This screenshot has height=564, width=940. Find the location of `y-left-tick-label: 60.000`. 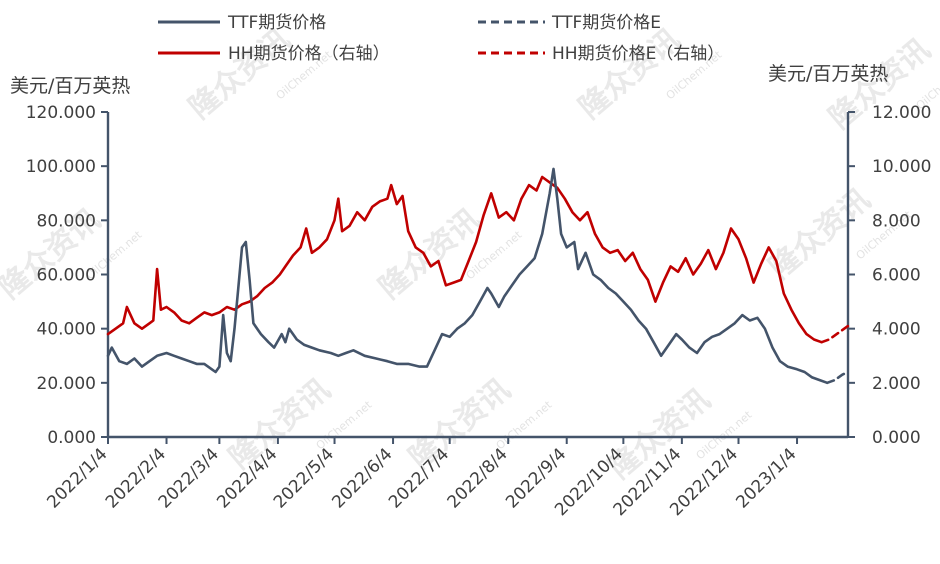

y-left-tick-label: 60.000 is located at coordinates (66, 276).